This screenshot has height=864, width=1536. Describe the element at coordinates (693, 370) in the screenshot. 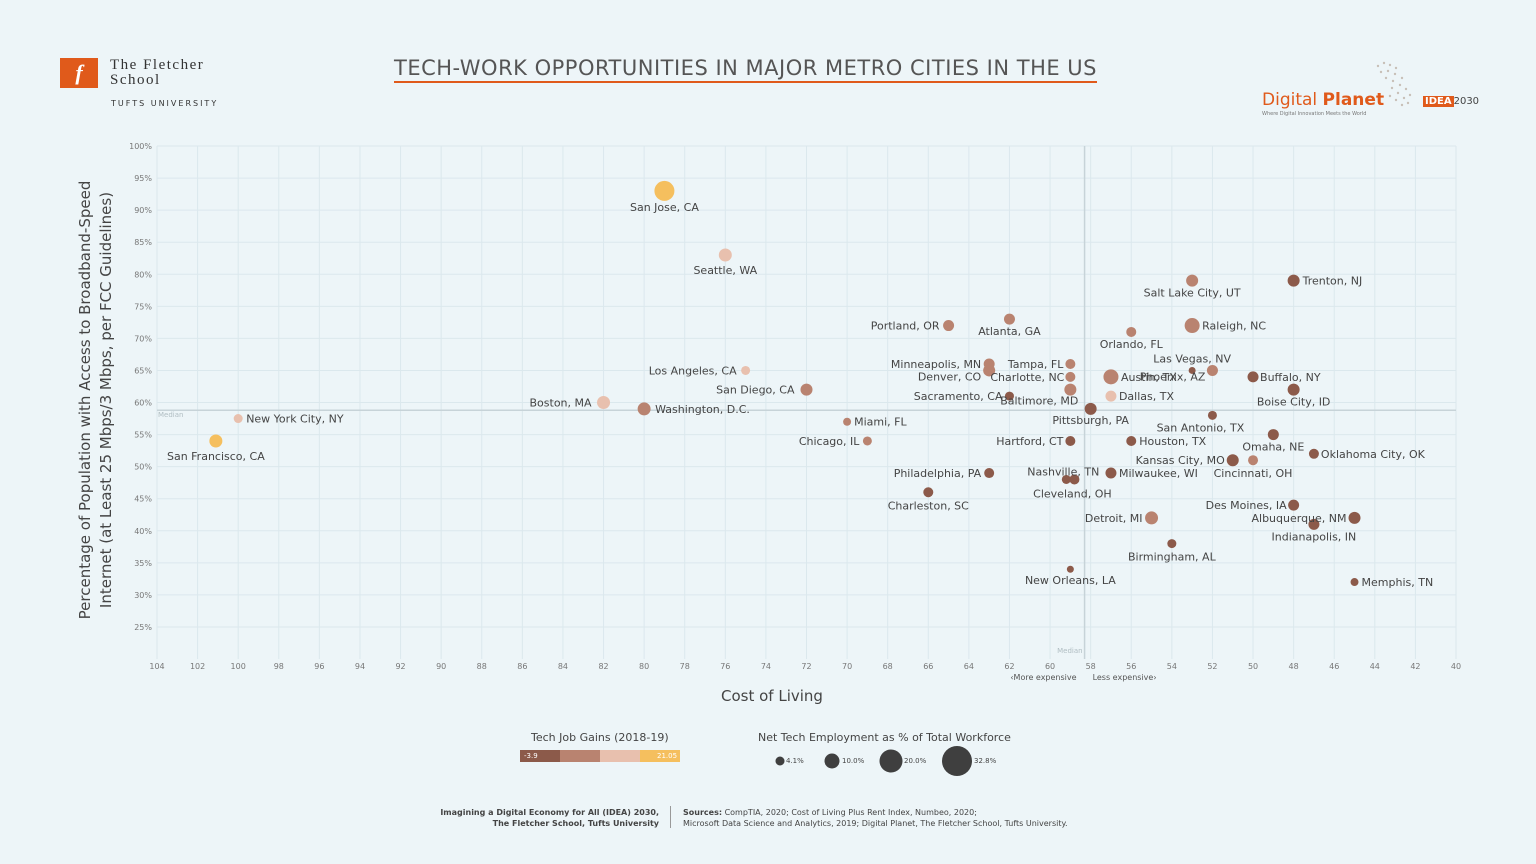

I see `point-label: Los Angeles, CA` at that location.